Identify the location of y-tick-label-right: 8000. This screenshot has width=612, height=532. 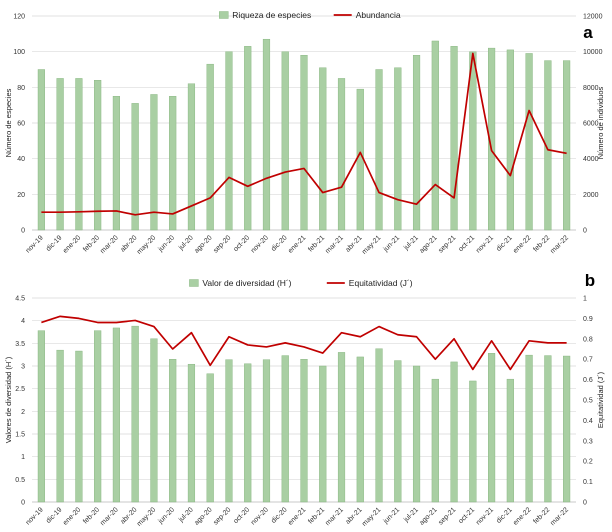
(591, 88).